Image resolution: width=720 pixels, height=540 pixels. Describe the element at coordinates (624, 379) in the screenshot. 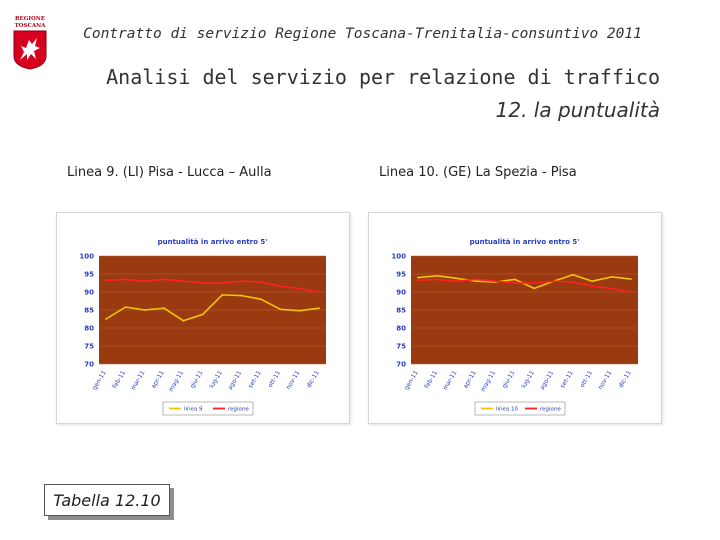

I see `linea-10-xtick-dic-11: dic-11` at that location.